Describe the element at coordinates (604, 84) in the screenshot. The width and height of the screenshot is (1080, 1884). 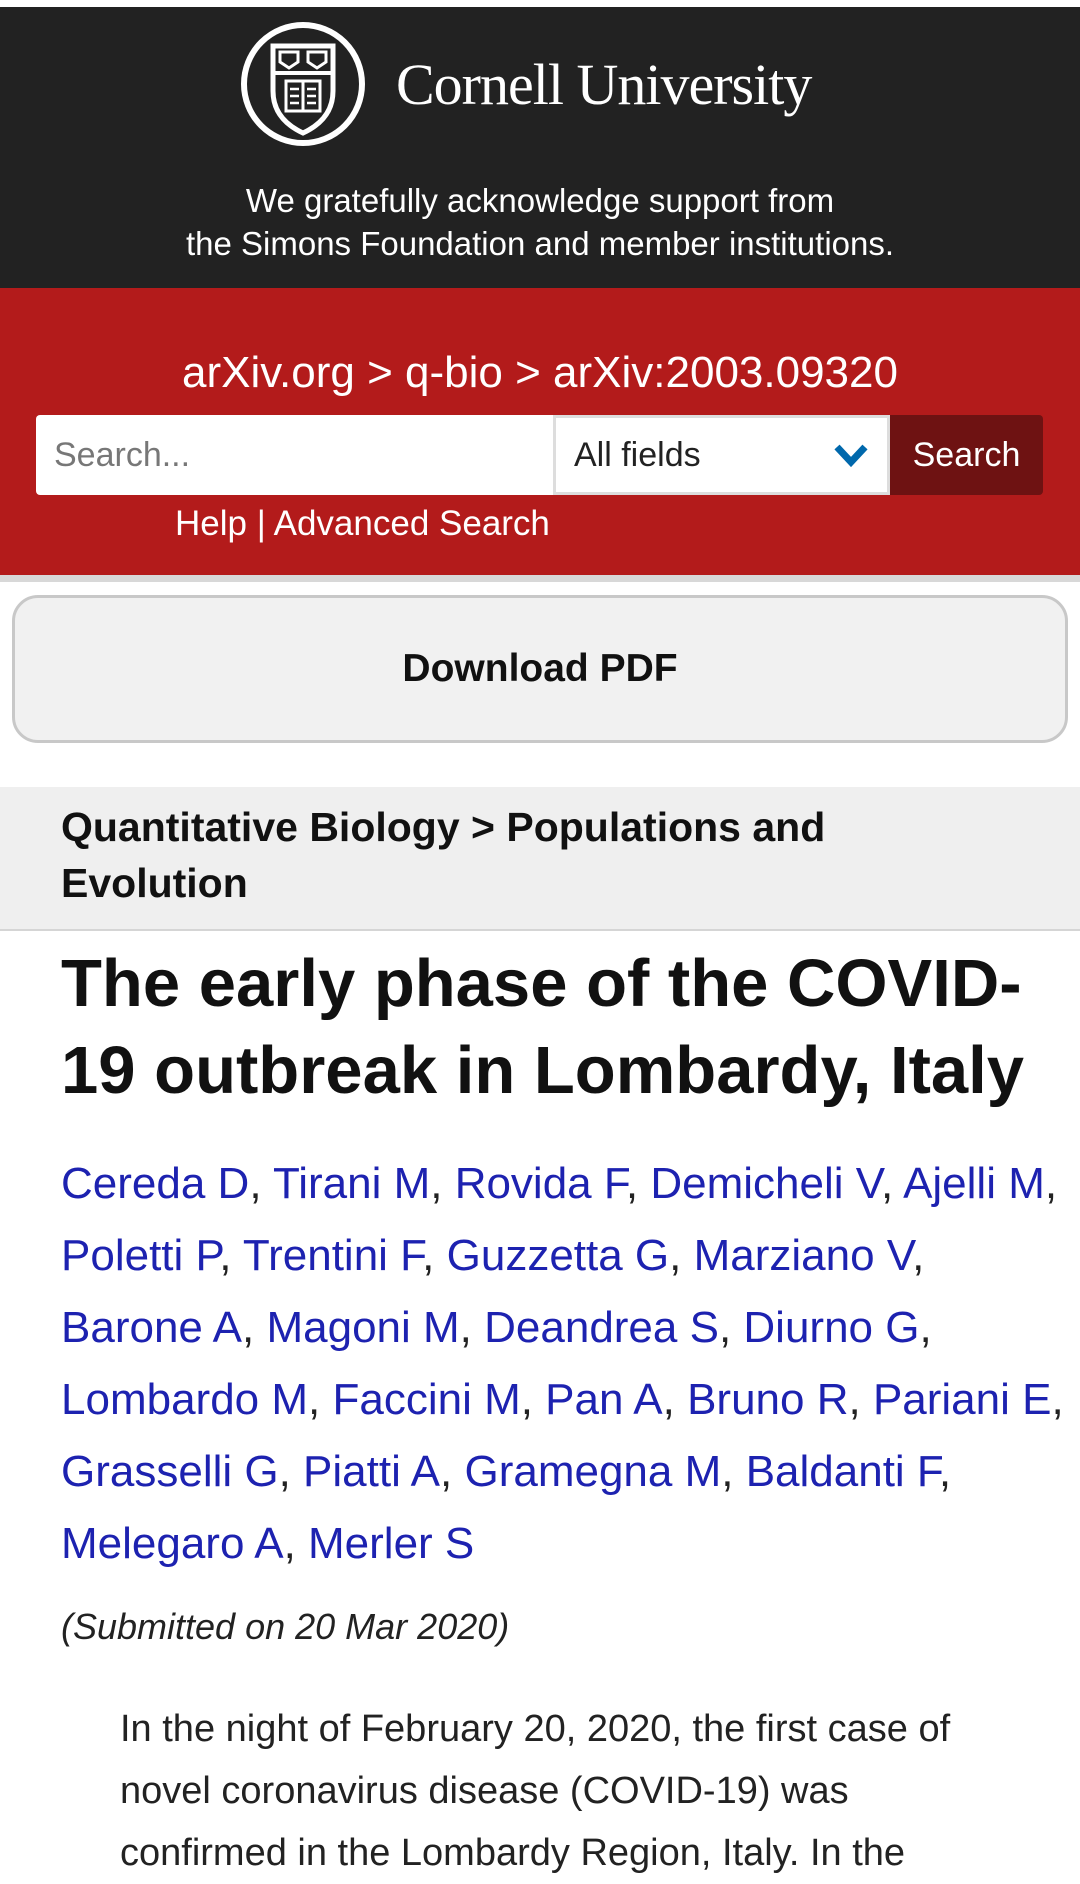
I see `cornell-university-name: Cornell University` at that location.